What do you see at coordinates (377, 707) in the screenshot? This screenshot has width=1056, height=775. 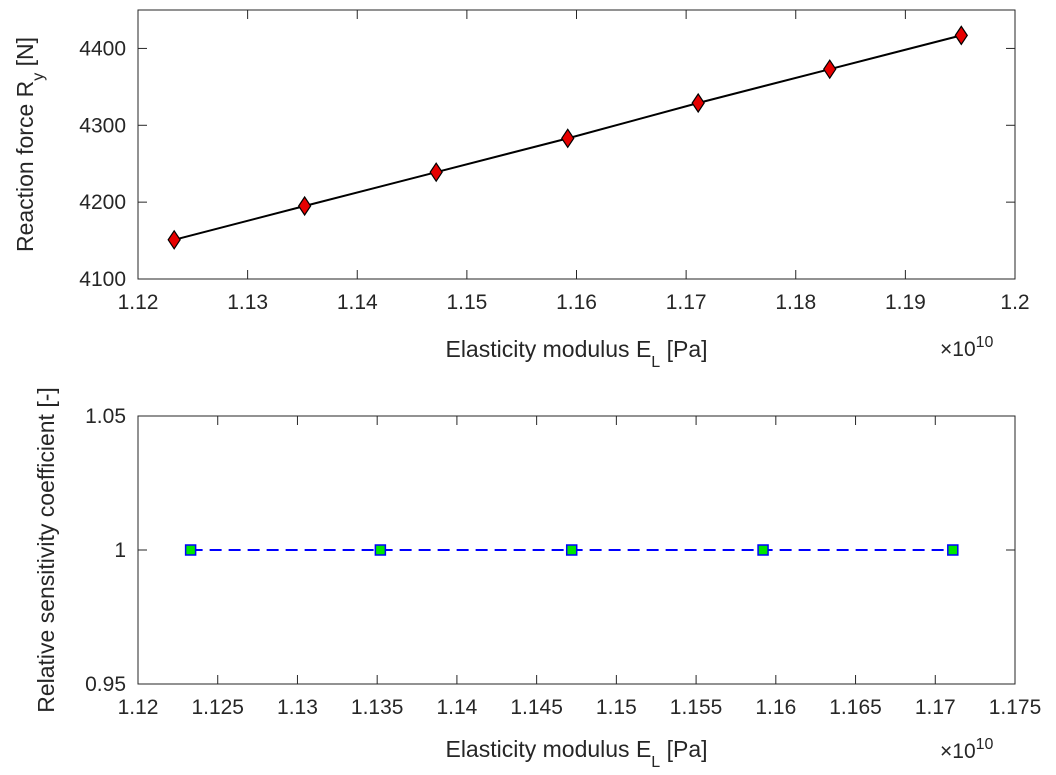 I see `x-tick-label: 1.135` at bounding box center [377, 707].